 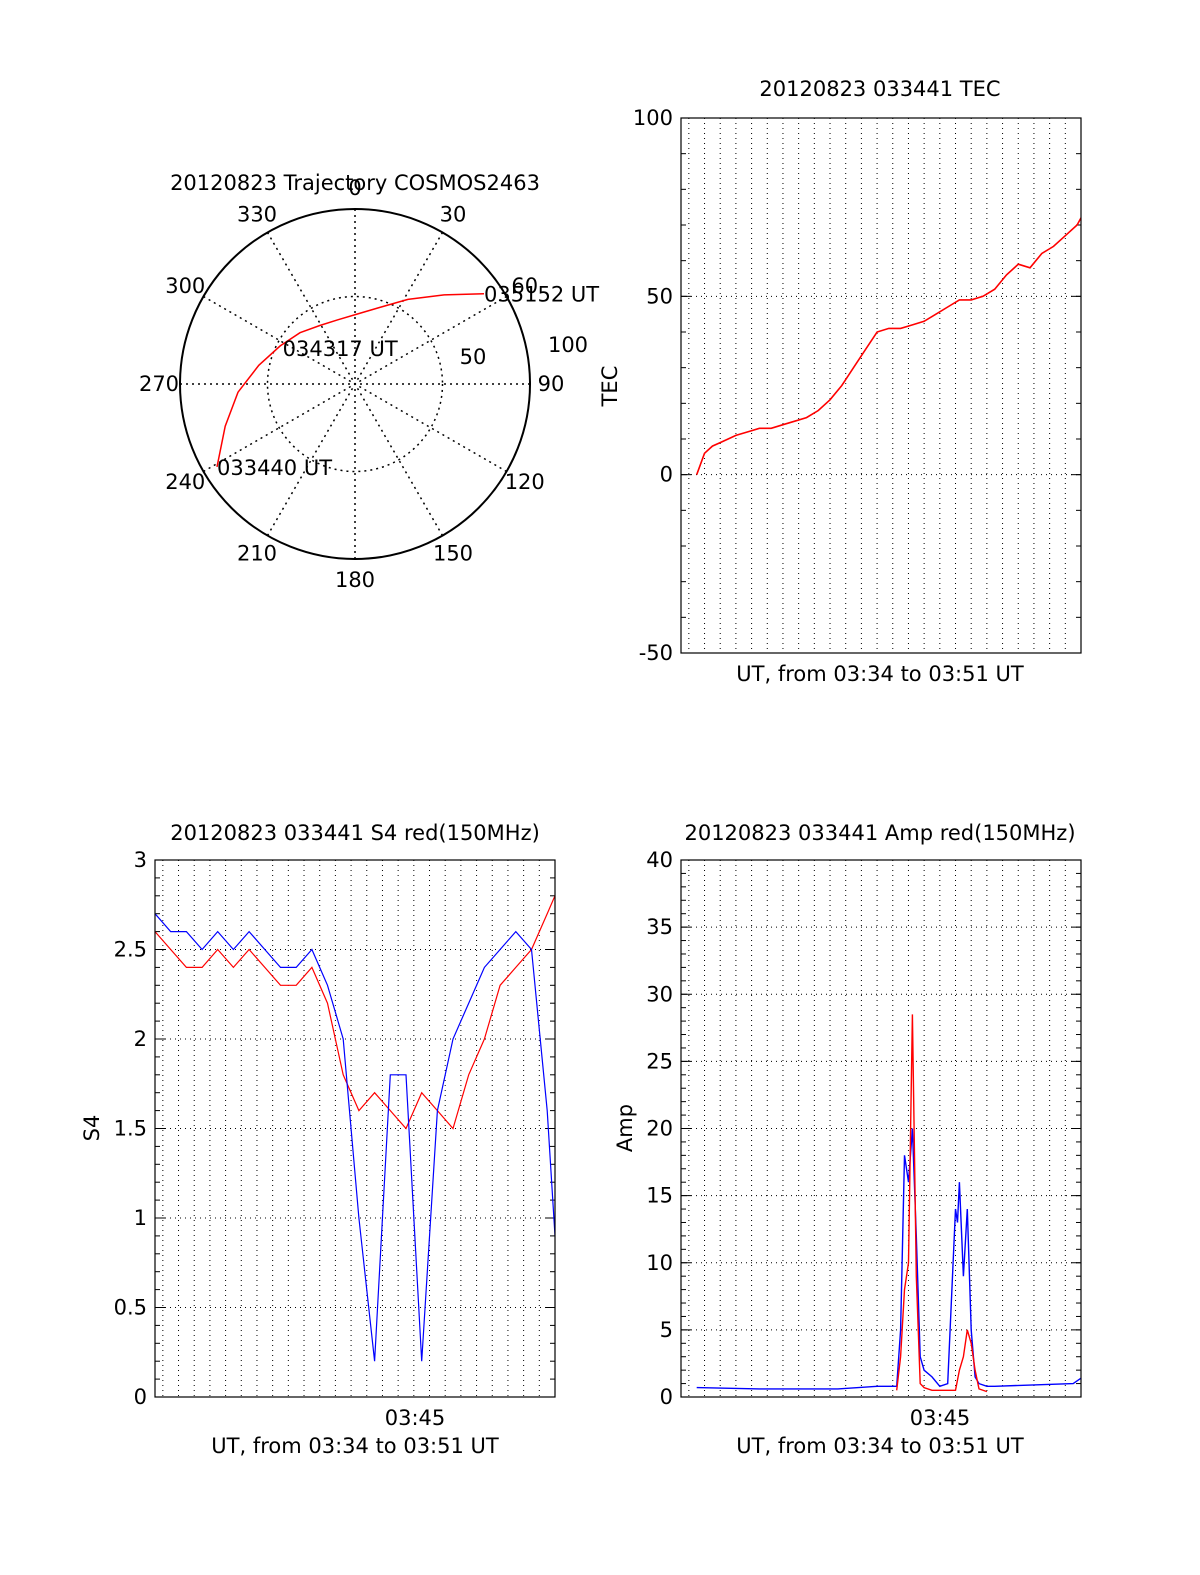 I want to click on polar-angle-label: 30, so click(x=453, y=214).